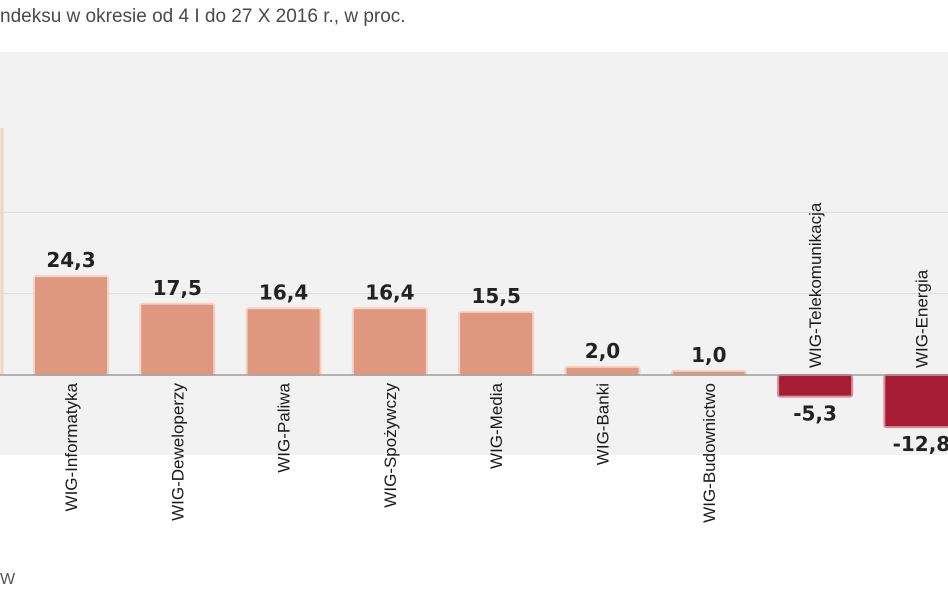 This screenshot has width=948, height=593. What do you see at coordinates (815, 414) in the screenshot?
I see `value-label-7: -5,3` at bounding box center [815, 414].